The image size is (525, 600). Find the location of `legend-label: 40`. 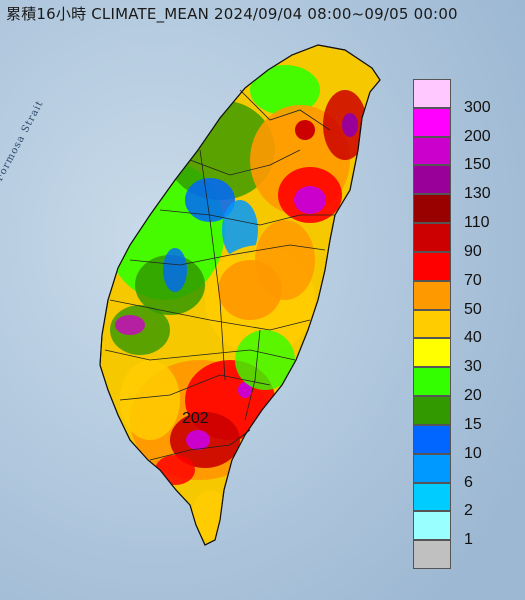

legend-label: 40 is located at coordinates (473, 338).